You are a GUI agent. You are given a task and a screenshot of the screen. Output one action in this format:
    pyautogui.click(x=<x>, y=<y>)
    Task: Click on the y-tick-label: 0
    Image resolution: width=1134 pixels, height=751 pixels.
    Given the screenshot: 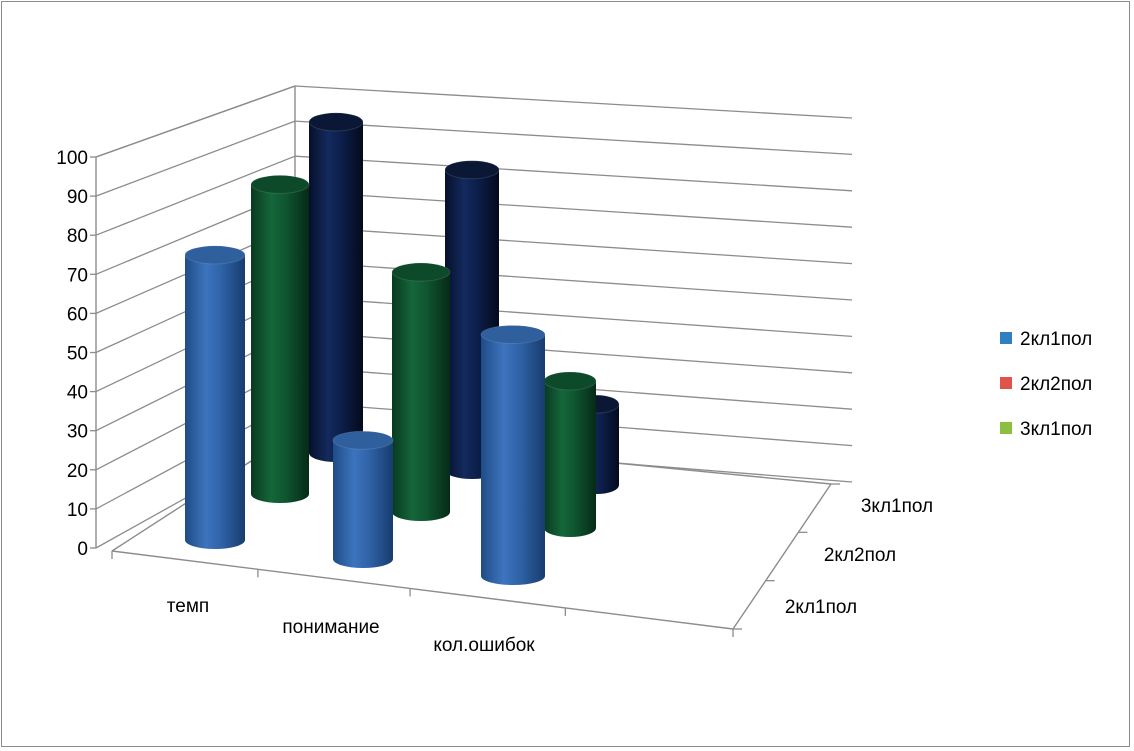 What is the action you would take?
    pyautogui.click(x=82, y=549)
    